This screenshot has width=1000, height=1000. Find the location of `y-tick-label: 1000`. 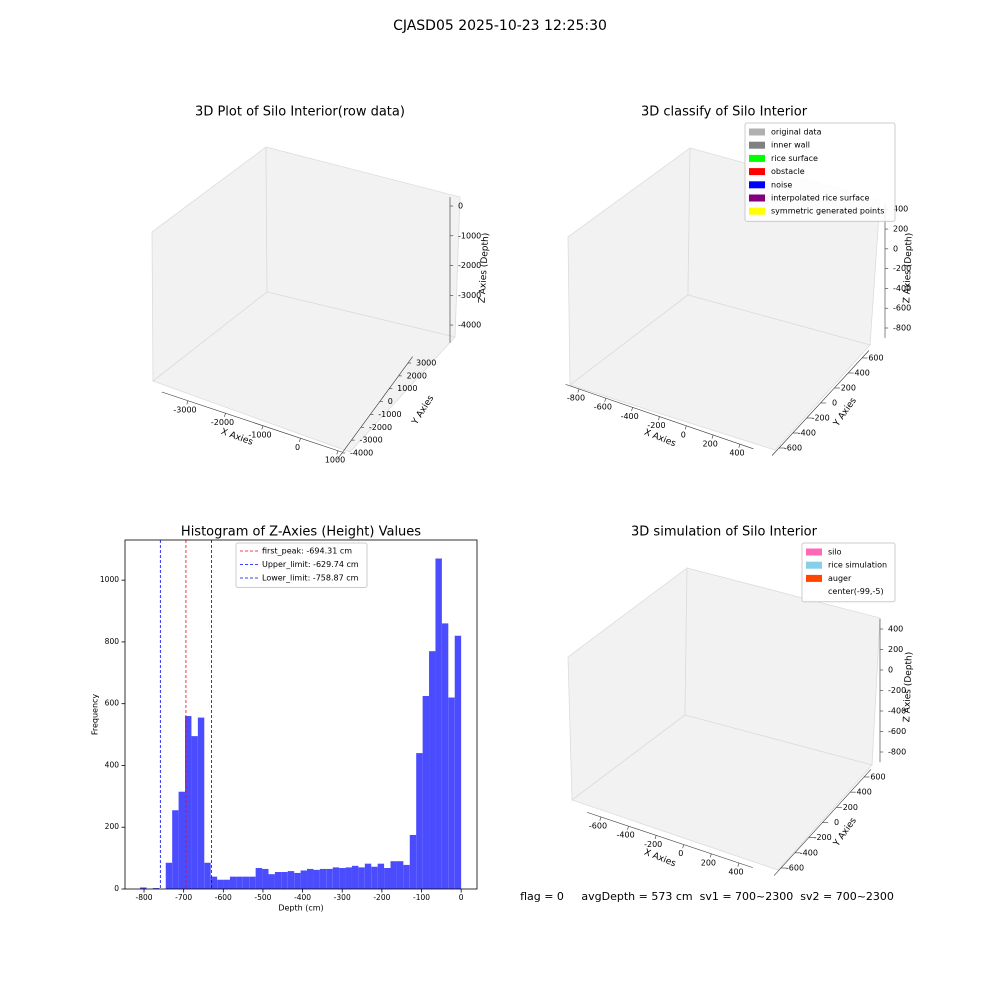

y-tick-label: 1000 is located at coordinates (109, 579).